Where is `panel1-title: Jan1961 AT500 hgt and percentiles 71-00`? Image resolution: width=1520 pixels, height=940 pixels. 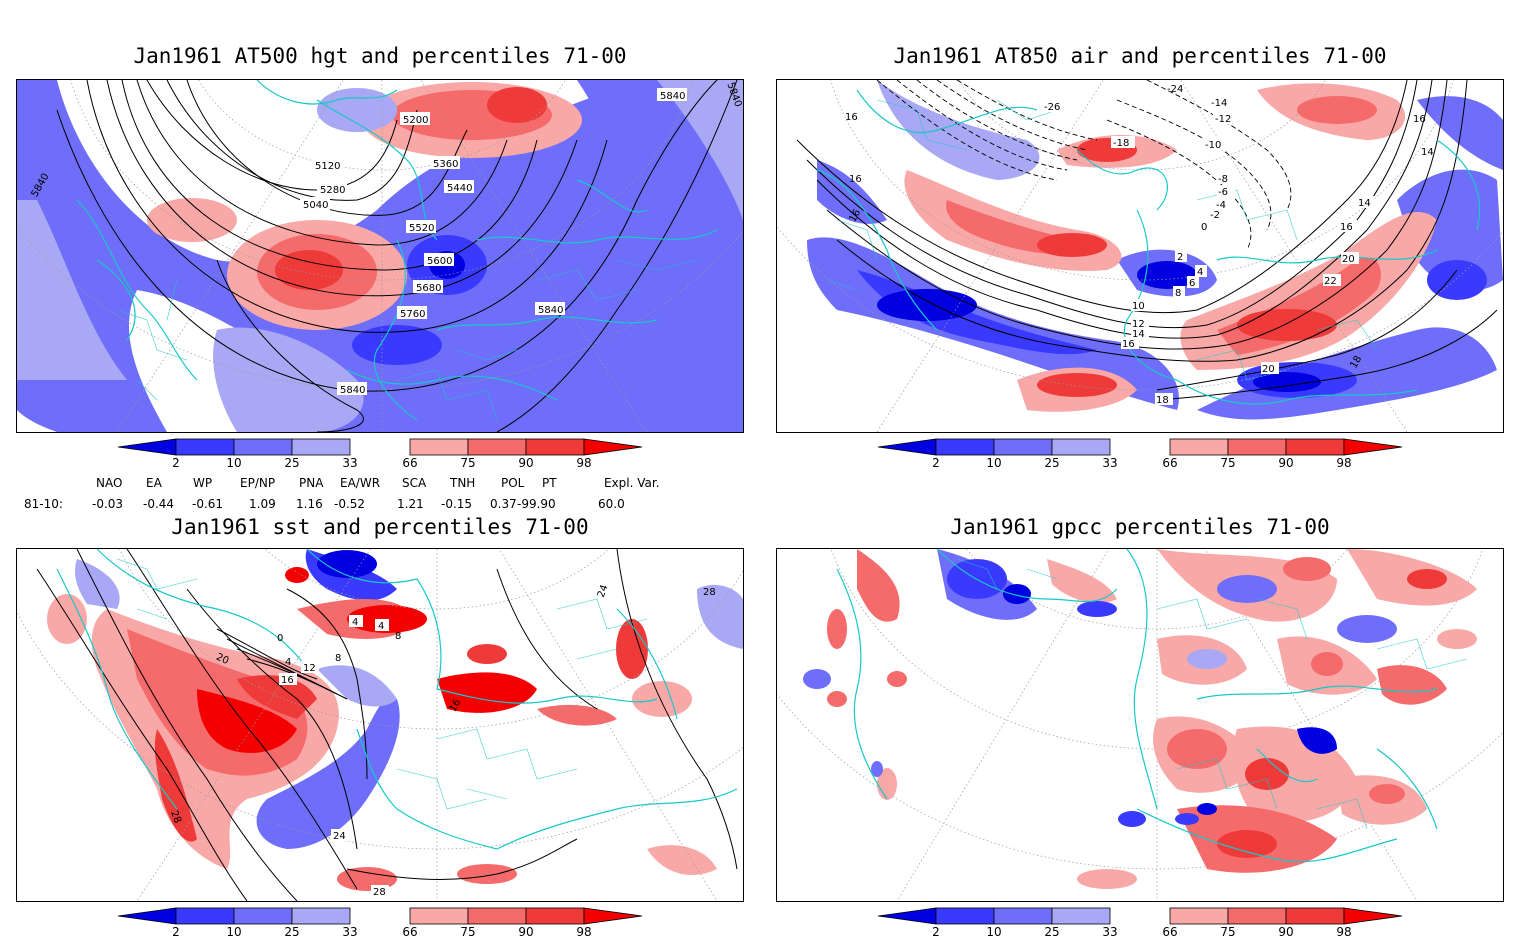
panel1-title: Jan1961 AT500 hgt and percentiles 71-00 is located at coordinates (380, 56).